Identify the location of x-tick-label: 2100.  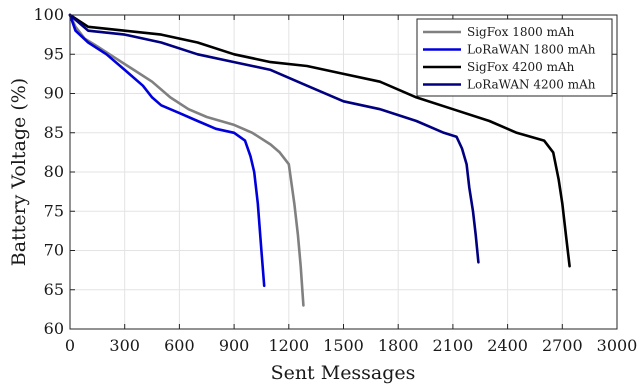
(453, 345).